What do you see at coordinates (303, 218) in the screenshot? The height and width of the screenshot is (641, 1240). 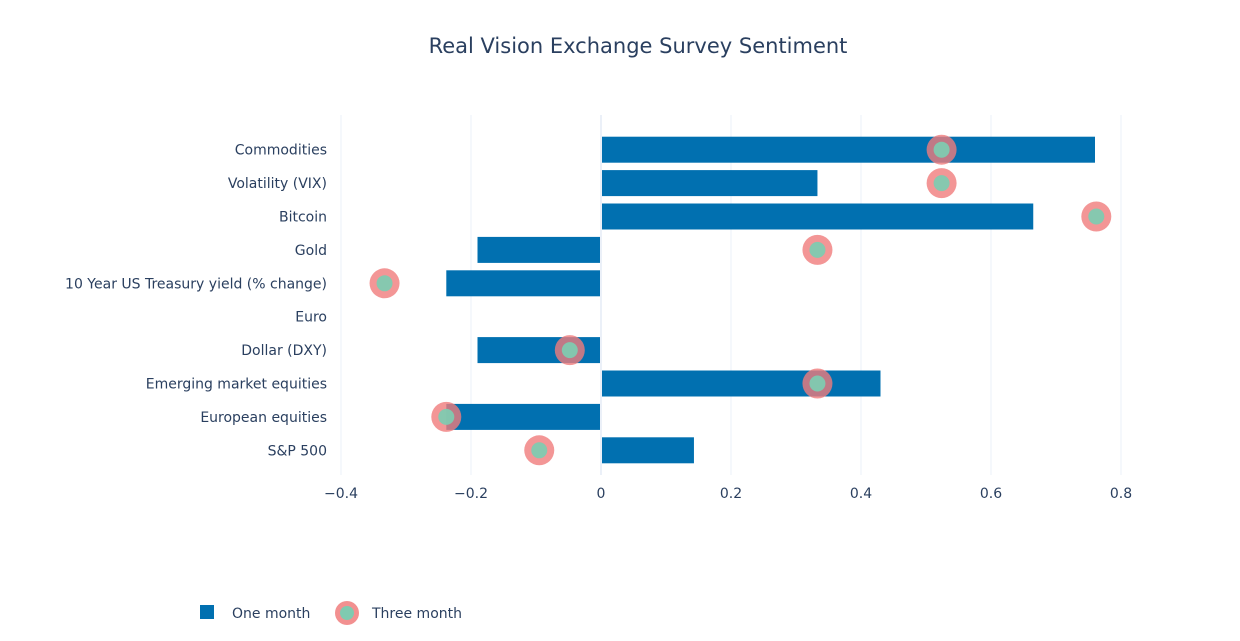 I see `y-tick-label: Bitcoin` at bounding box center [303, 218].